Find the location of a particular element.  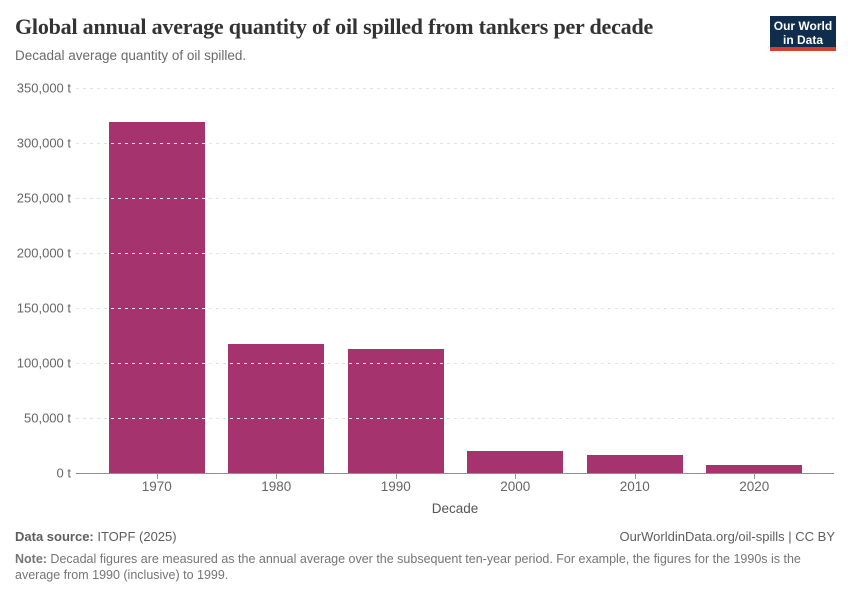

bar-2000 is located at coordinates (515, 462).